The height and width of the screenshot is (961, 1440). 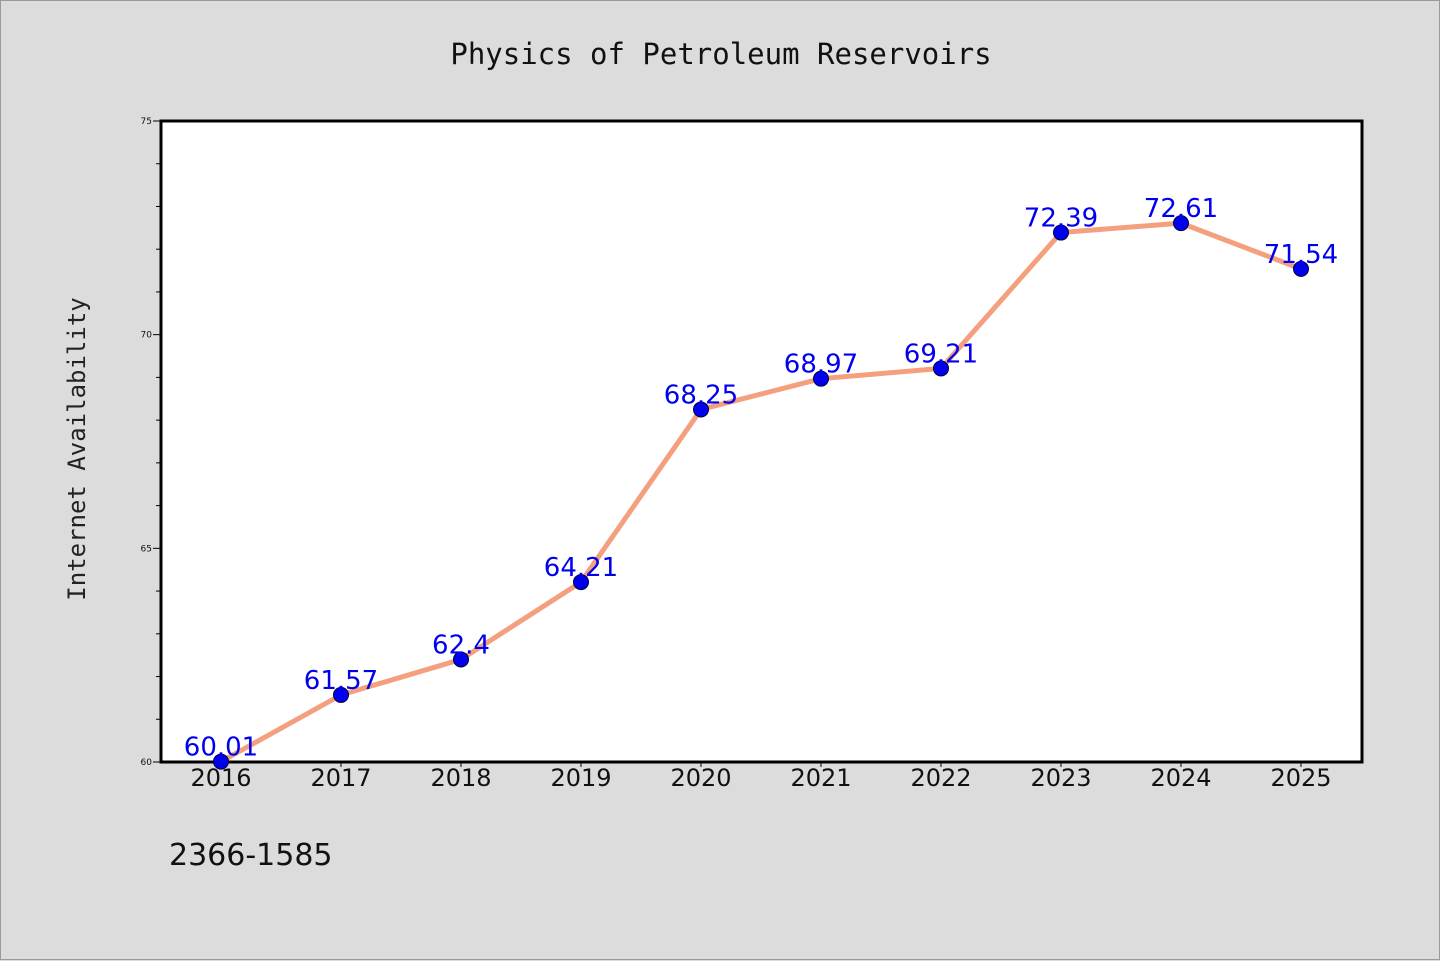 What do you see at coordinates (147, 763) in the screenshot?
I see `y-tick-label: 60` at bounding box center [147, 763].